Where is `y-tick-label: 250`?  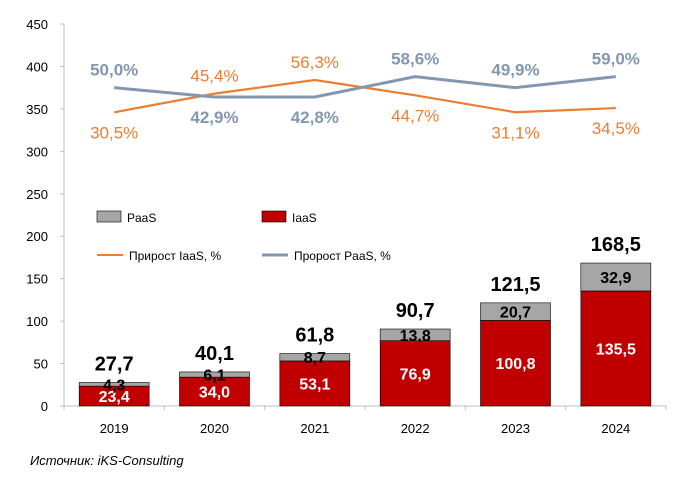 y-tick-label: 250 is located at coordinates (37, 194).